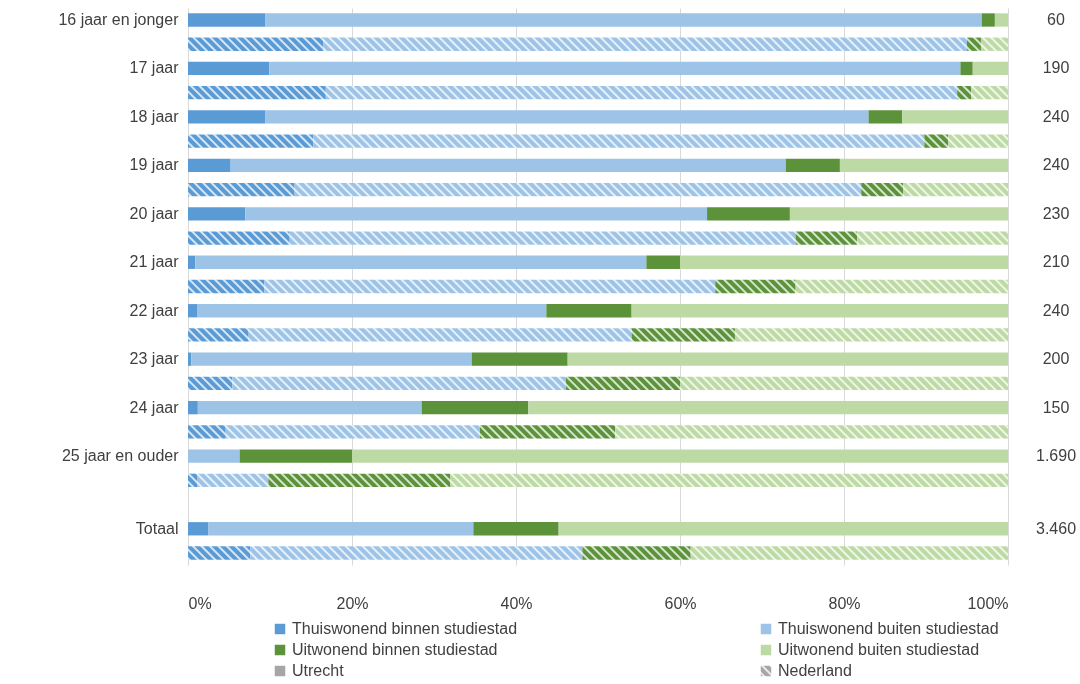  I want to click on y-tick-label: 21 jaar, so click(154, 262).